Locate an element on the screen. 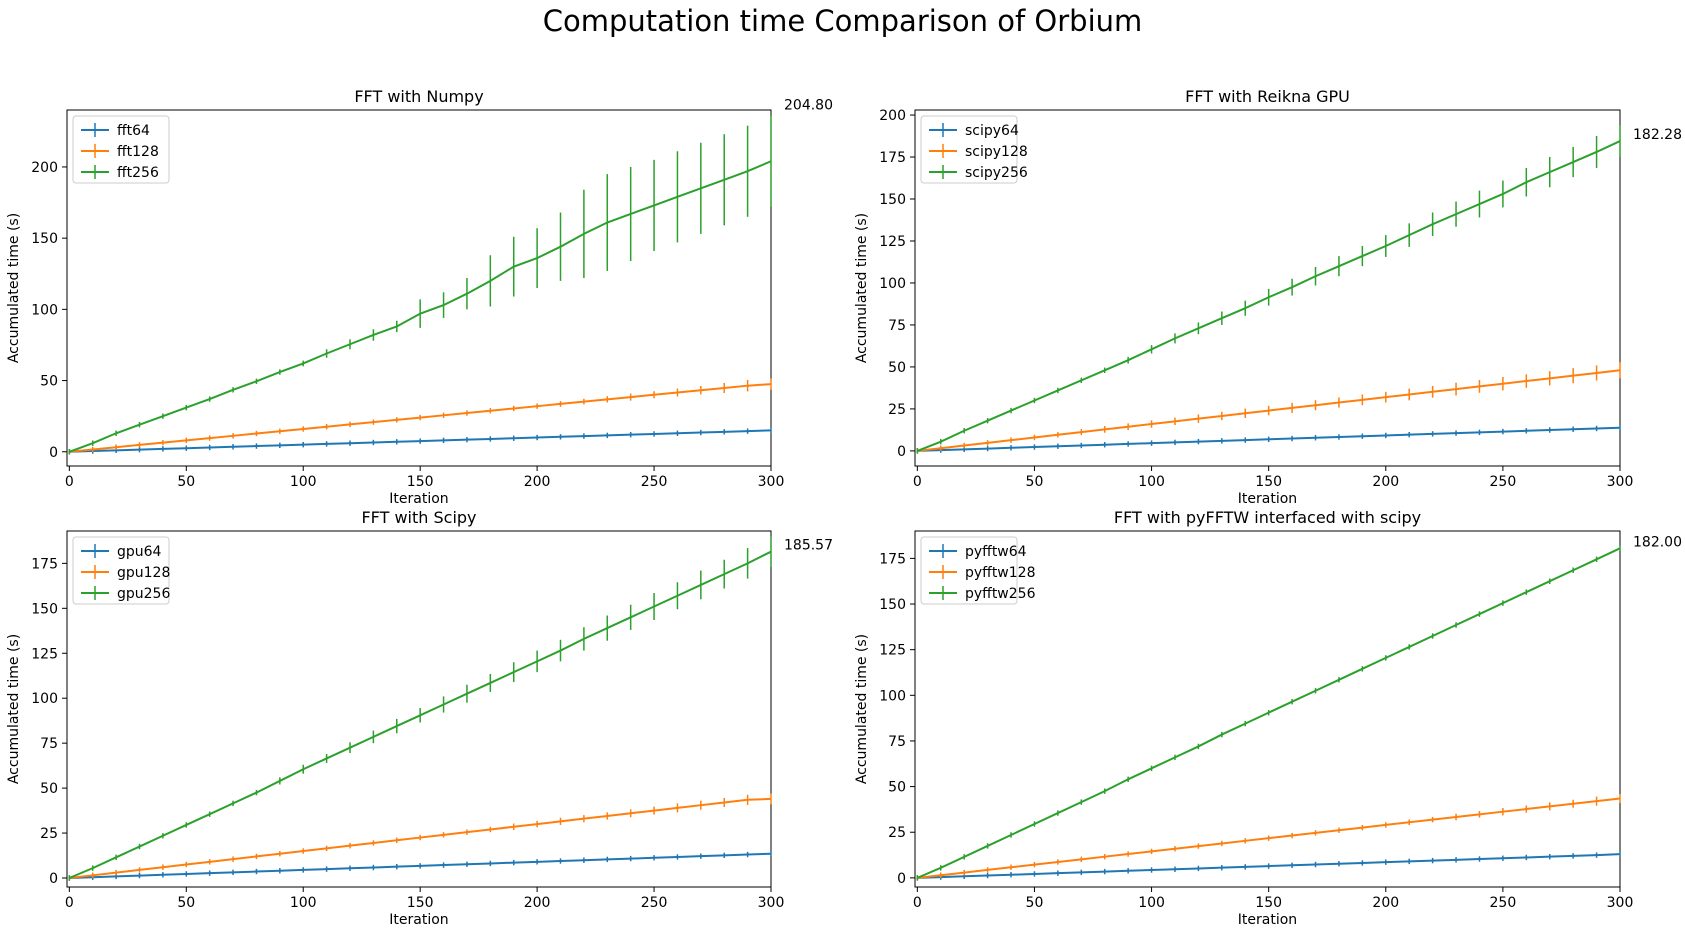 Image resolution: width=1685 pixels, height=933 pixels. figure-title: Computation time Comparison of Orbium is located at coordinates (842, 21).